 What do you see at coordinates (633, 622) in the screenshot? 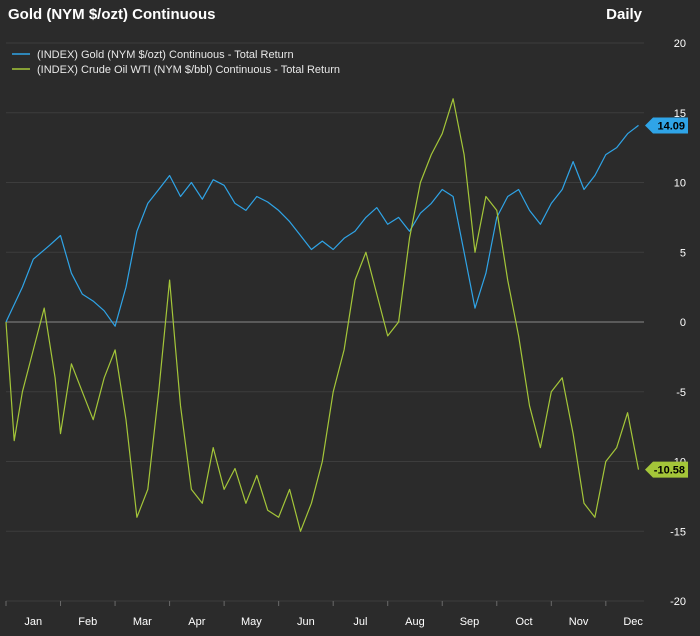
I see `x-tick-label: Dec` at bounding box center [633, 622].